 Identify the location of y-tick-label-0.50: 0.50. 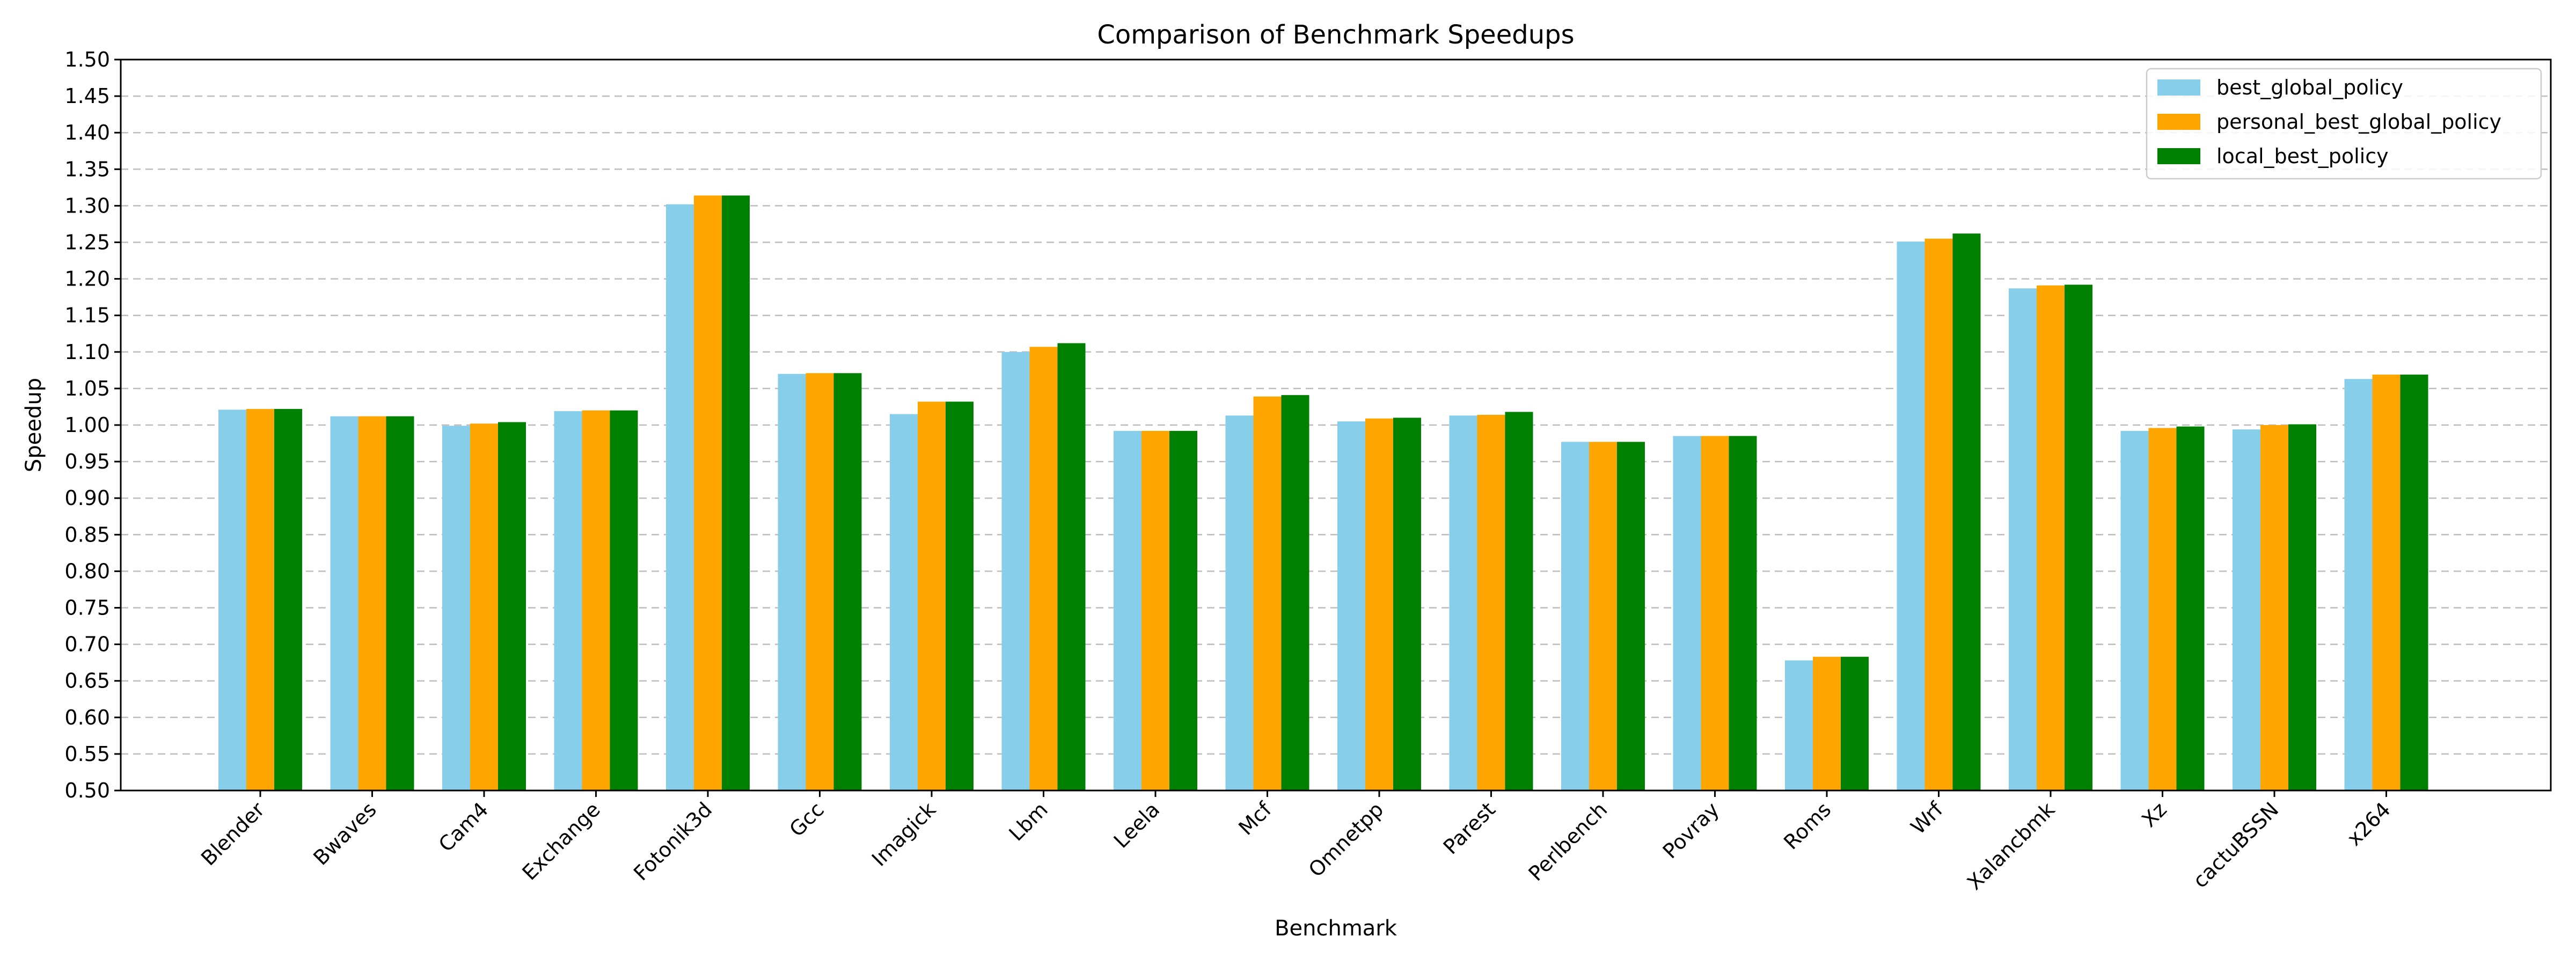
(87, 790).